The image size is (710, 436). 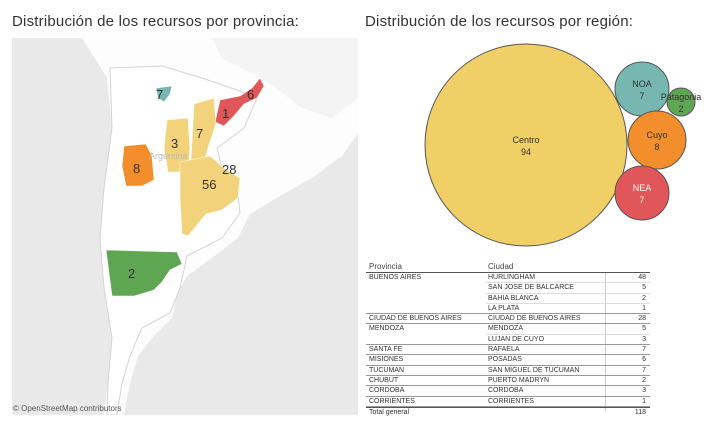 I want to click on map-attribution: © OpenStreetMap contributors, so click(x=67, y=408).